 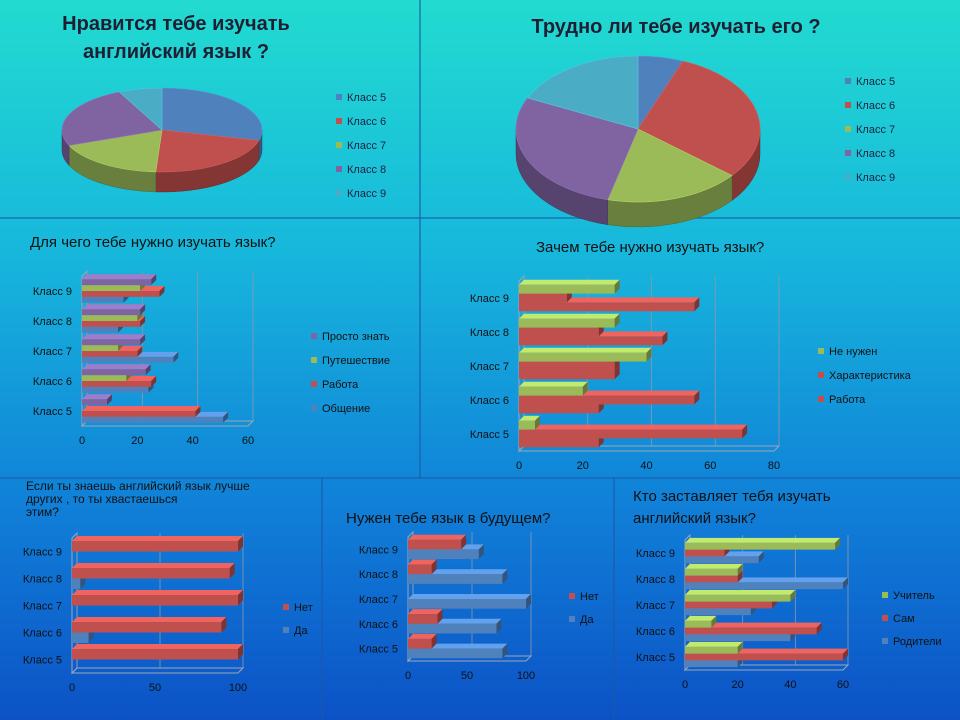 I want to click on chart-title-line: Зачем тебе нужно изучать язык?, so click(x=650, y=247).